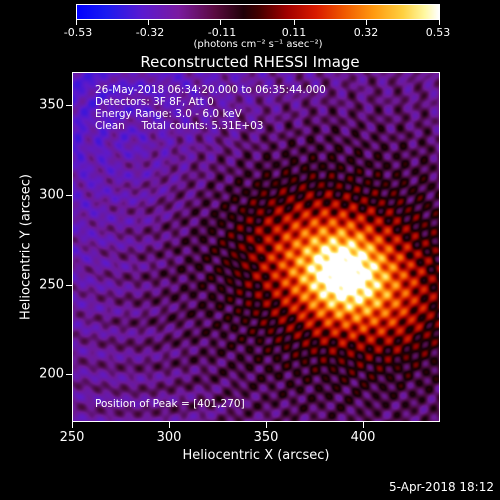 The height and width of the screenshot is (500, 500). I want to click on annotation-time-range: 26-May-2018 06:34:20.000 to 06:35:44.000, so click(210, 90).